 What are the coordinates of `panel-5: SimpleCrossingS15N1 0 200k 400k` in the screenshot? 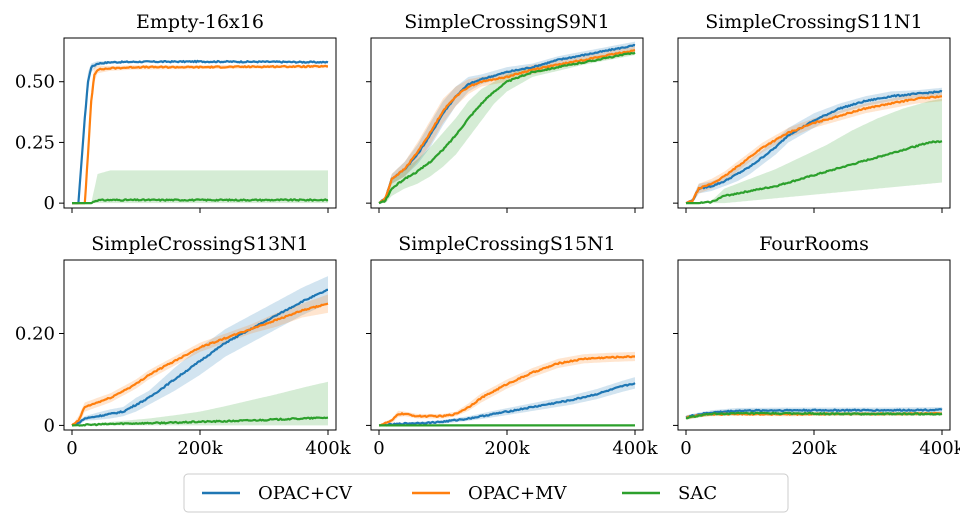 It's located at (512, 346).